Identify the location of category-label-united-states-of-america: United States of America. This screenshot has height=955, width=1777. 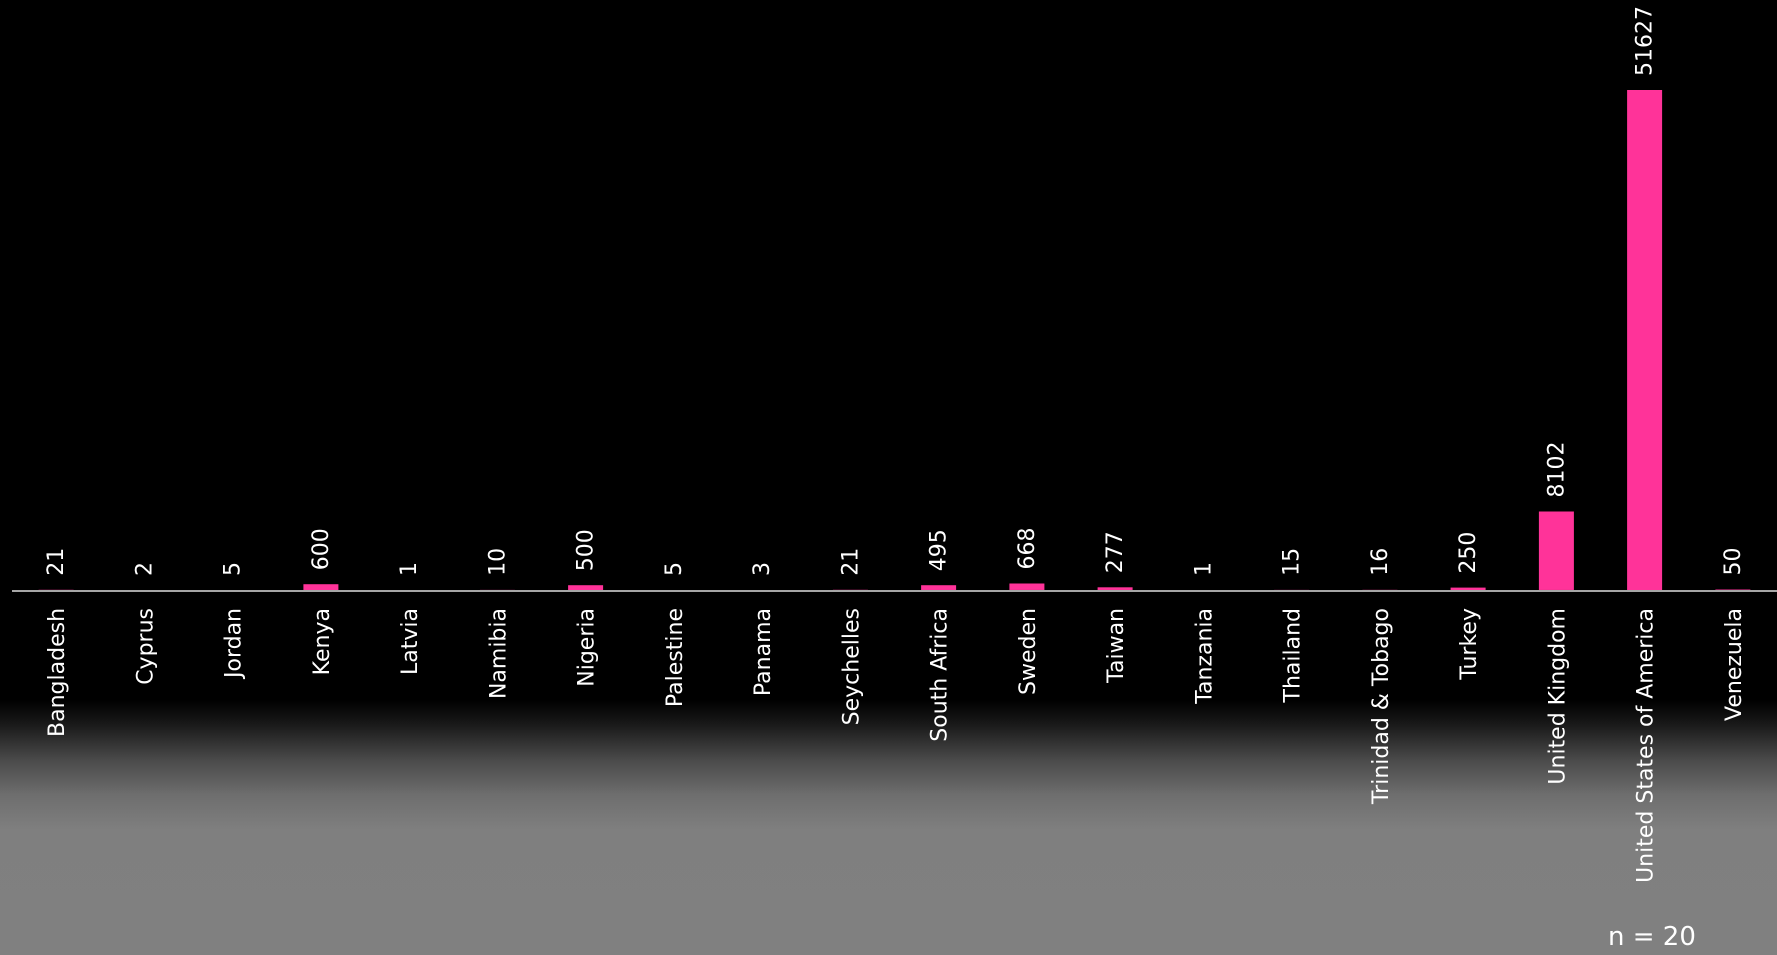
(1646, 745).